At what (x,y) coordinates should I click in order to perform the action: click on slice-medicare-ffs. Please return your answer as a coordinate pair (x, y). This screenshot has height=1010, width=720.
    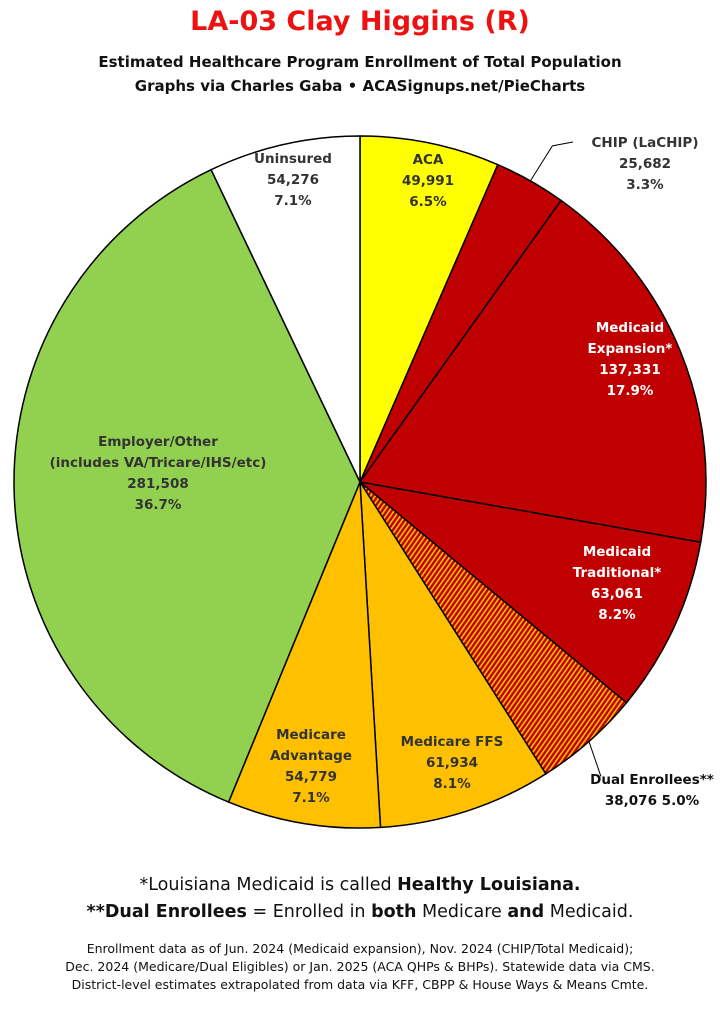
    Looking at the image, I should click on (453, 654).